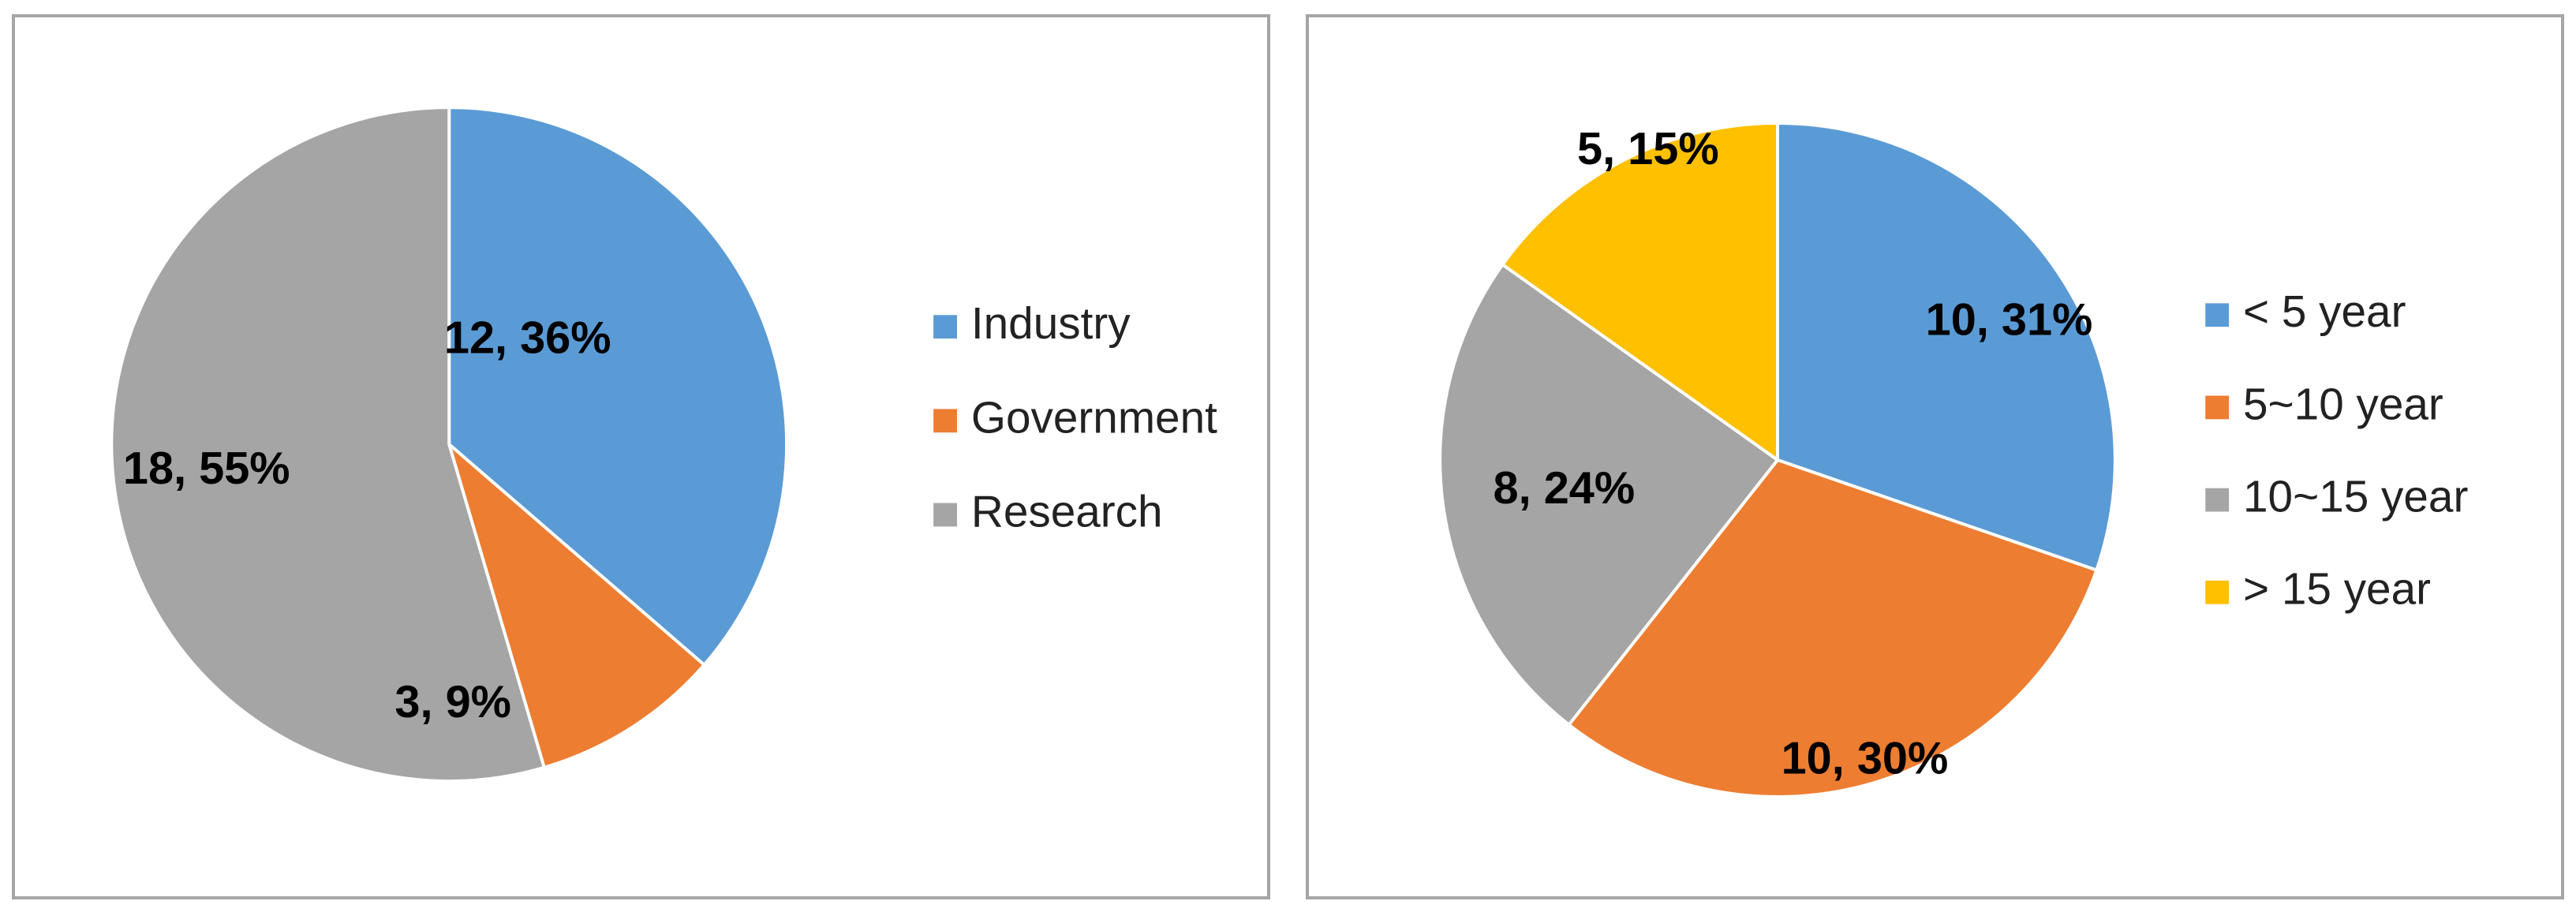 This screenshot has height=916, width=2576. What do you see at coordinates (1051, 324) in the screenshot?
I see `legend-label-industry: Industry` at bounding box center [1051, 324].